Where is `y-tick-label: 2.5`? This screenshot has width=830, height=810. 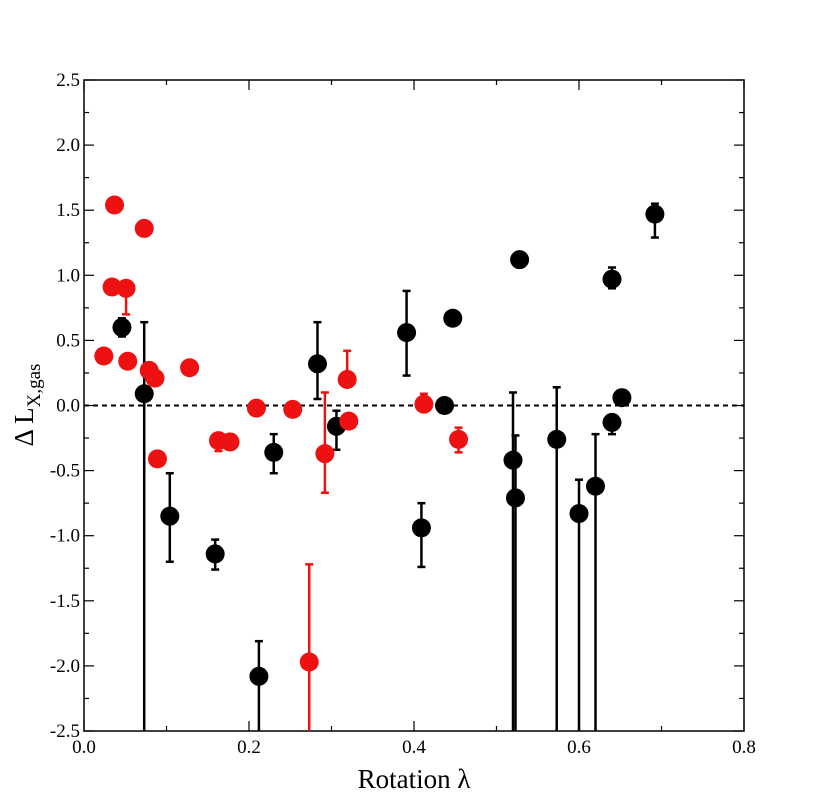
y-tick-label: 2.5 is located at coordinates (68, 80).